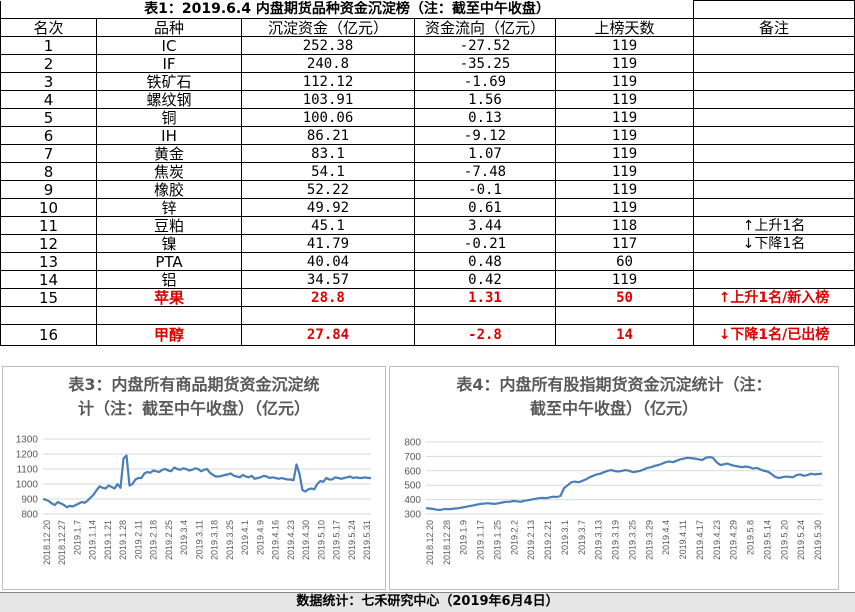  Describe the element at coordinates (108, 540) in the screenshot. I see `x-tick-label: 2019.1.21` at that location.